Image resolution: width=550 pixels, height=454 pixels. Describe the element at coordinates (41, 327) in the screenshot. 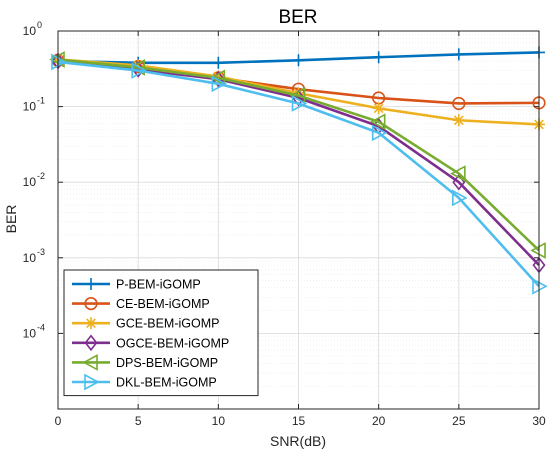

I see `y-tick-exponent: -4` at that location.